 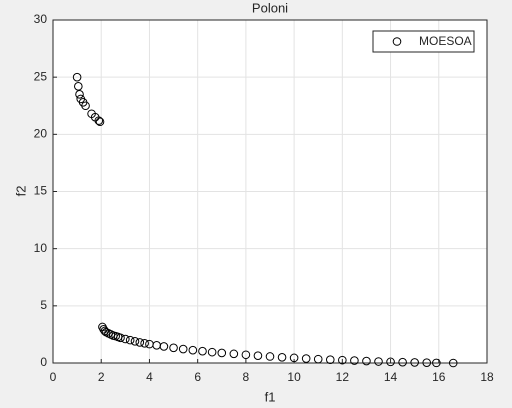 What do you see at coordinates (270, 396) in the screenshot?
I see `x-axis-label: f1` at bounding box center [270, 396].